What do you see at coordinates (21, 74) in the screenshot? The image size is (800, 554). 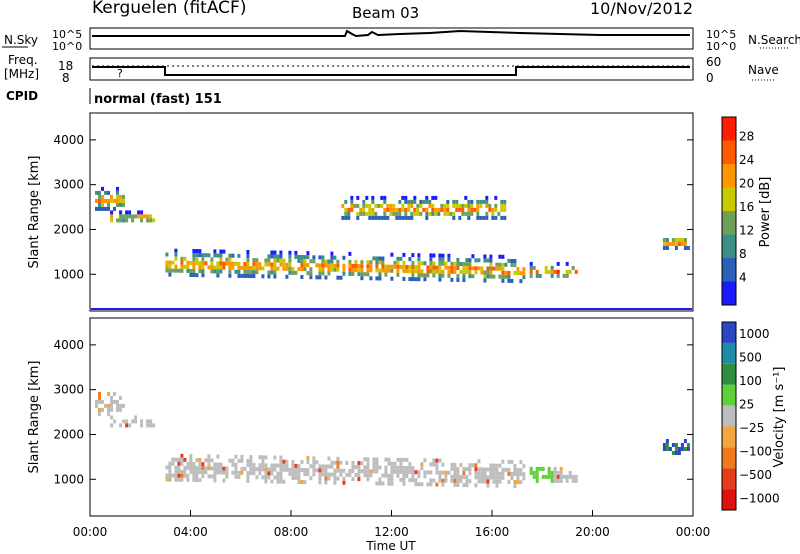 I see `freq-label-line2: [MHz]` at bounding box center [21, 74].